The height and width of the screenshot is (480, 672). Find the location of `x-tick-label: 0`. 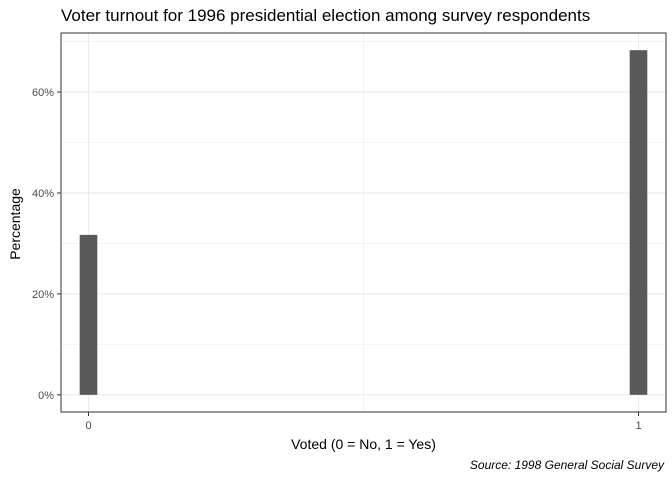

x-tick-label: 0 is located at coordinates (88, 426).